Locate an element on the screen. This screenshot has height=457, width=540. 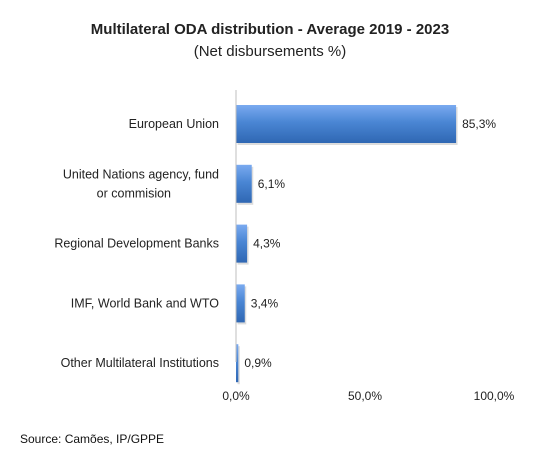
x-tick-label: 50,0% is located at coordinates (365, 396).